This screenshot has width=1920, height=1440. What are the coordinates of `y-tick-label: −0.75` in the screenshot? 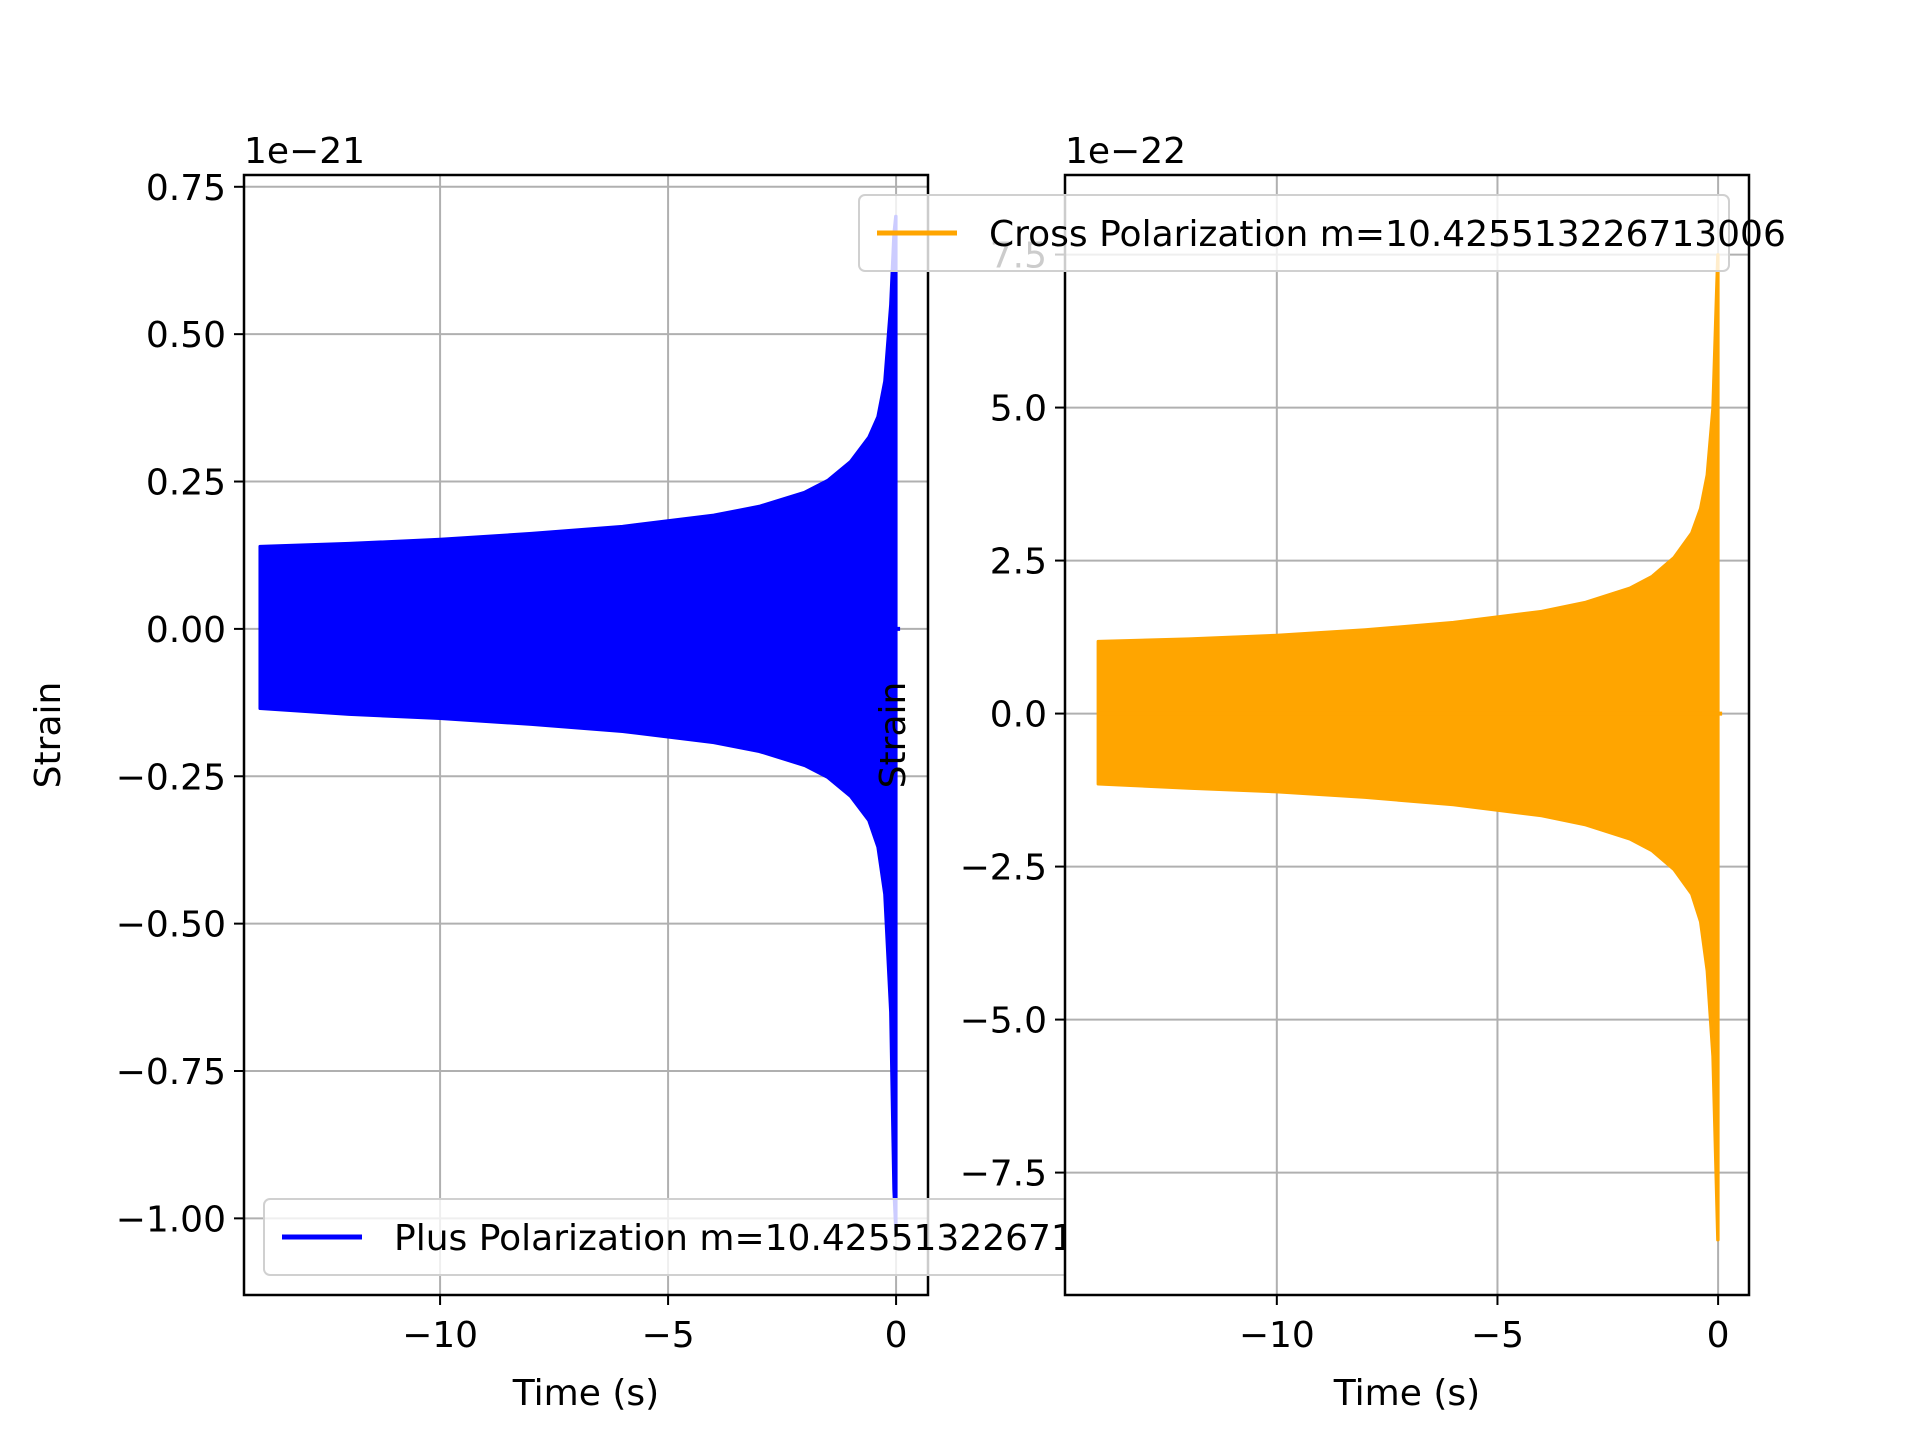 It's located at (171, 1072).